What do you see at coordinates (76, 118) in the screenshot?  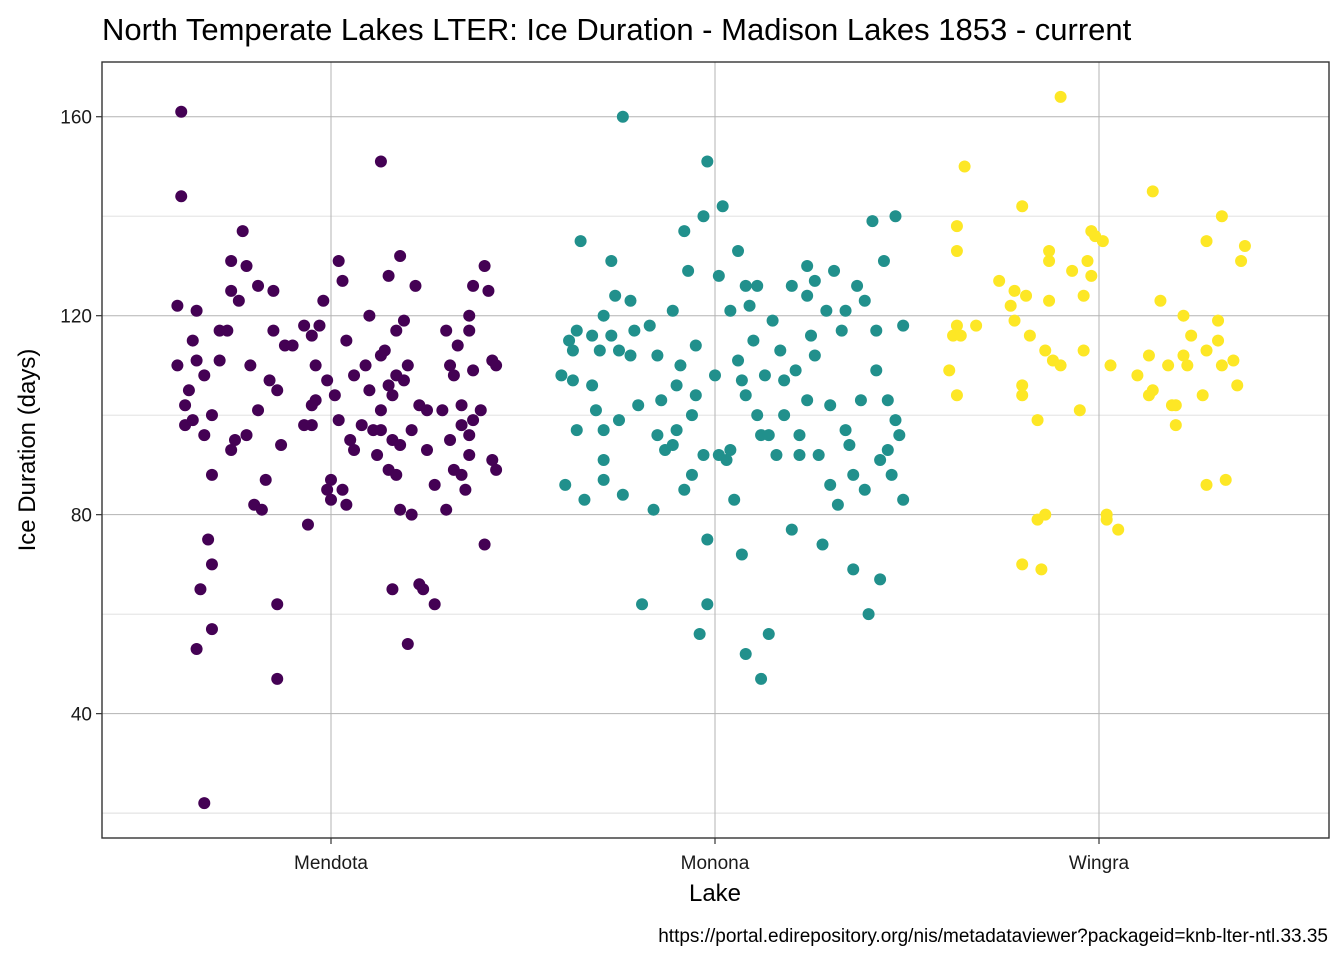 I see `y-tick-label: 160` at bounding box center [76, 118].